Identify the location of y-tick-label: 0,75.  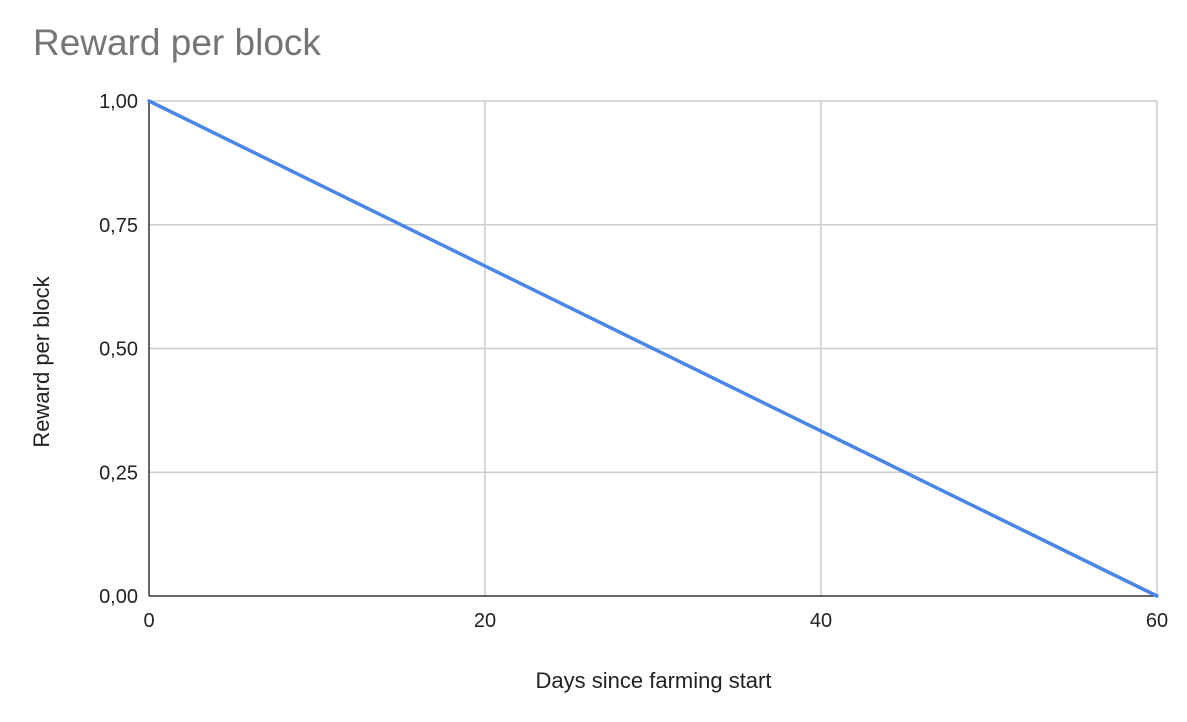
(118, 226).